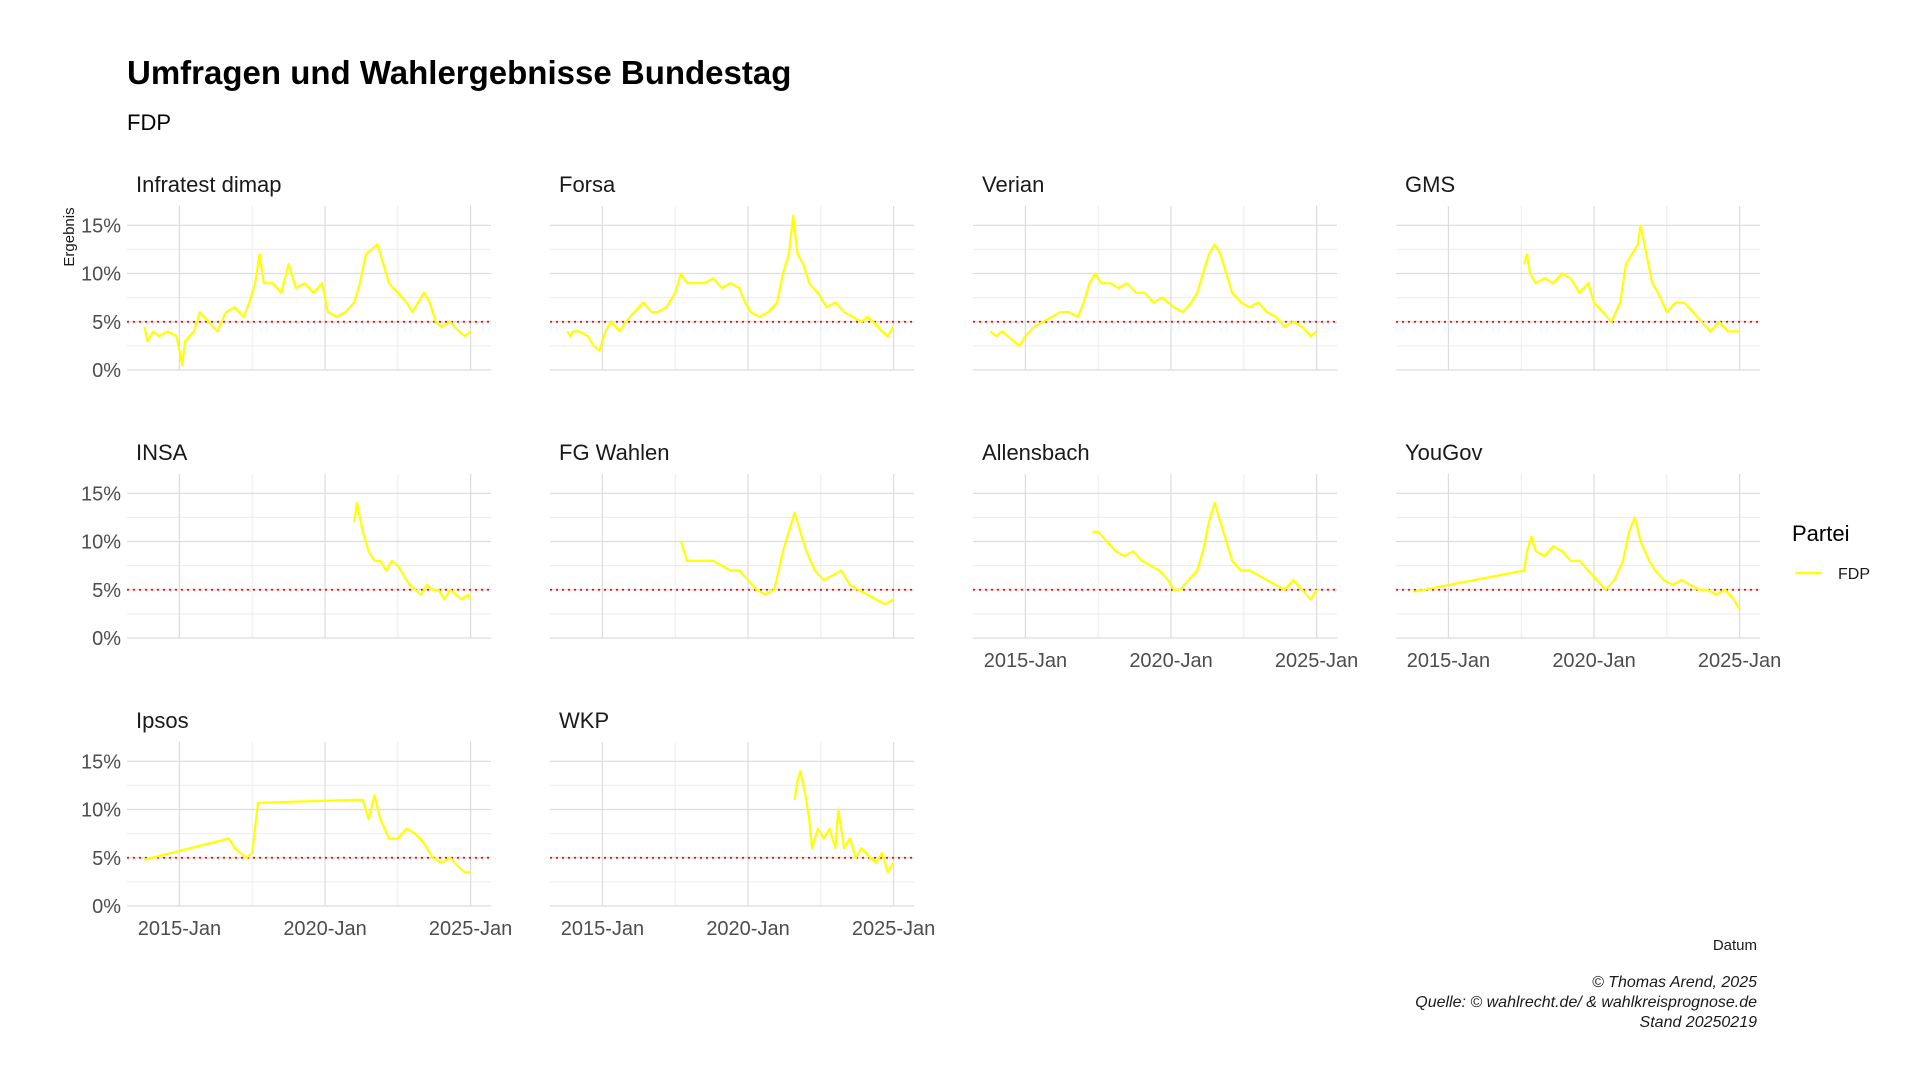  Describe the element at coordinates (1036, 452) in the screenshot. I see `panel-title: Allensbach` at that location.